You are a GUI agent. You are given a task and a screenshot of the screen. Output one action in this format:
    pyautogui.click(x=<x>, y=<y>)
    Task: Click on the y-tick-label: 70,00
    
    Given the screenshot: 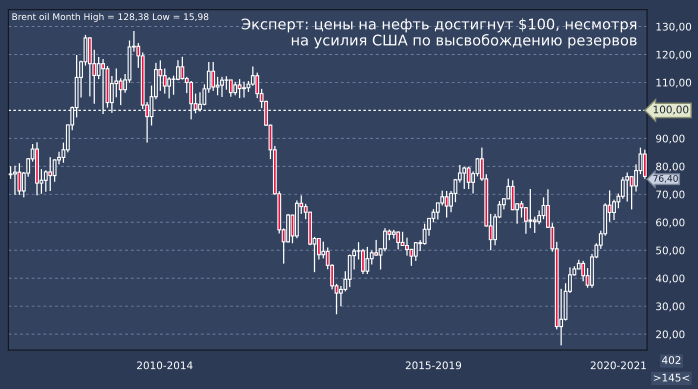 What is the action you would take?
    pyautogui.click(x=670, y=195)
    